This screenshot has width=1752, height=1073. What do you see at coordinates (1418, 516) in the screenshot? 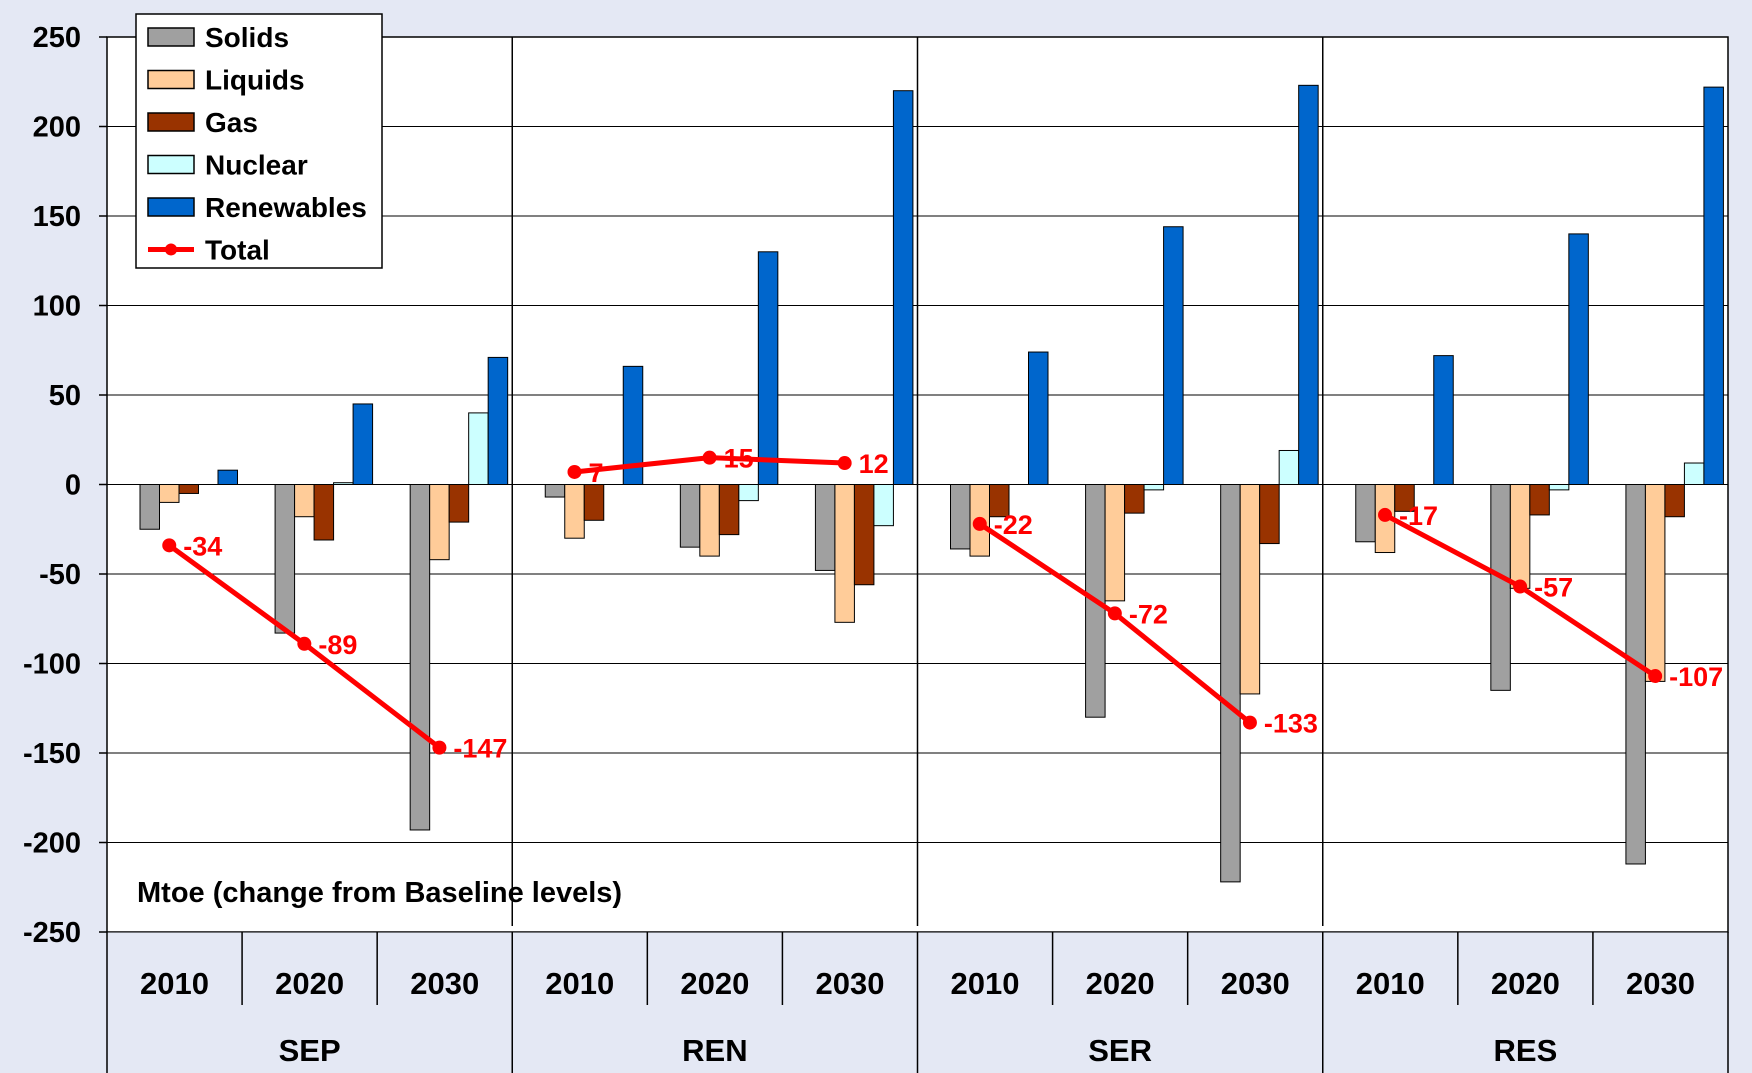
I see `total-label: -17` at bounding box center [1418, 516].